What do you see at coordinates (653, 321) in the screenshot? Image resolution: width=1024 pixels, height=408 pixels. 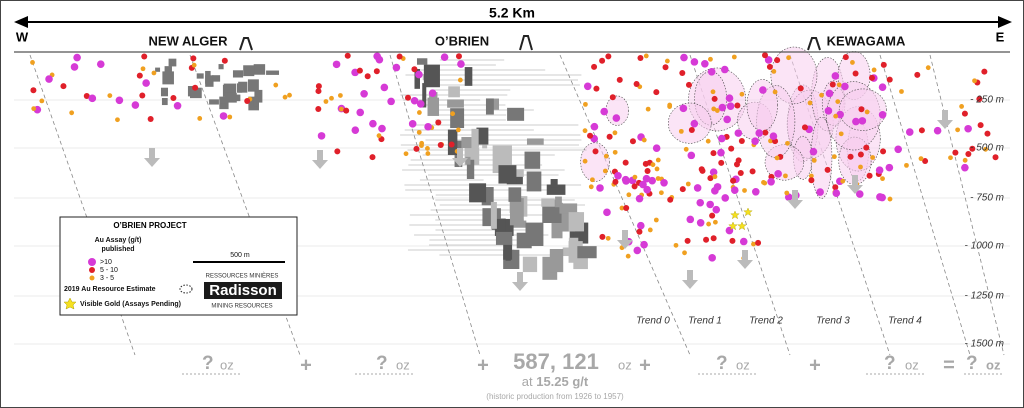 I see `trend-label: Trend 0` at bounding box center [653, 321].